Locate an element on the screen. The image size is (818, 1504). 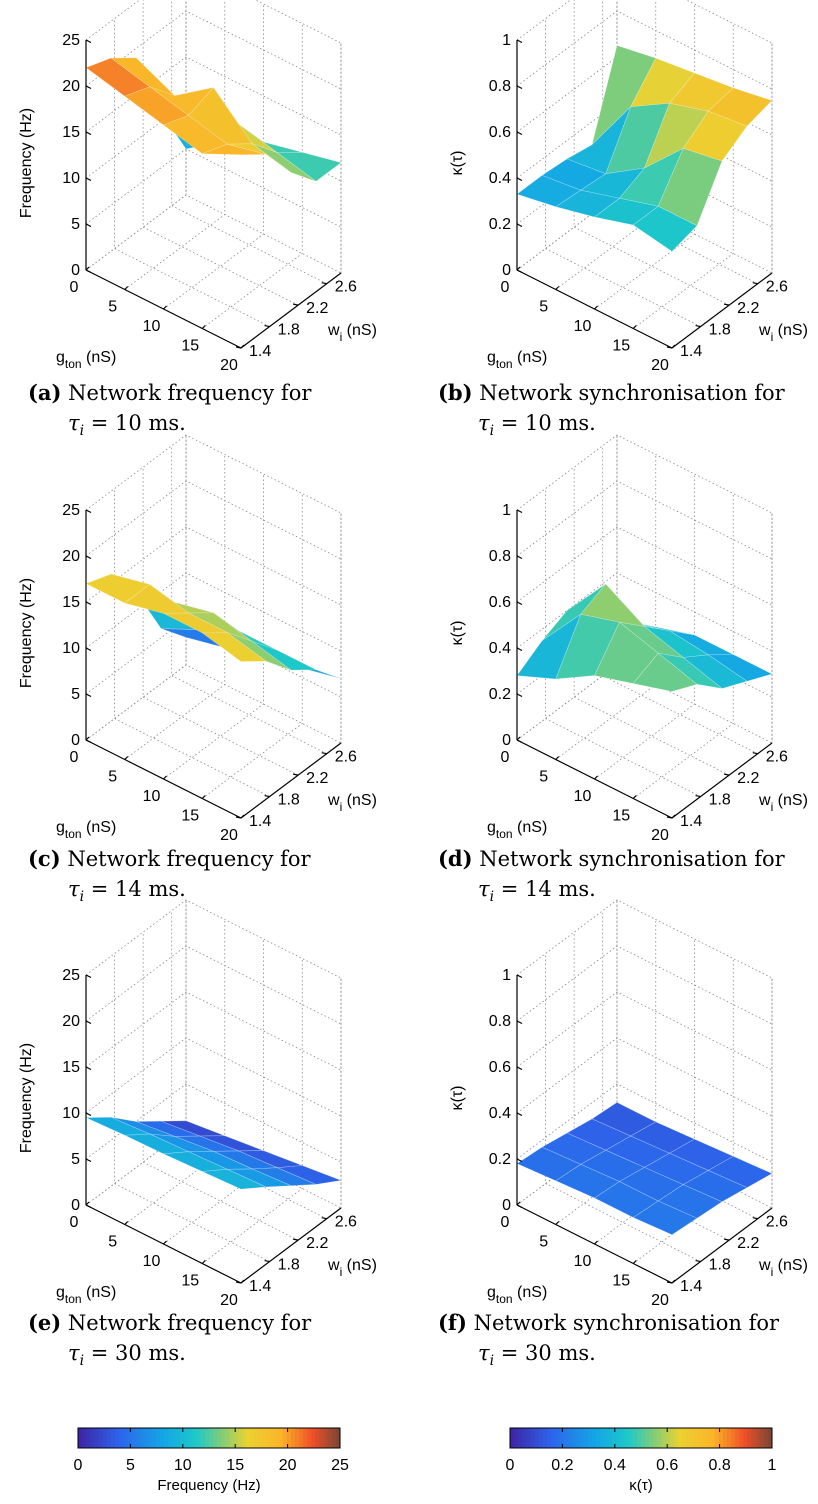
z-tick-label: 20 is located at coordinates (71, 86).